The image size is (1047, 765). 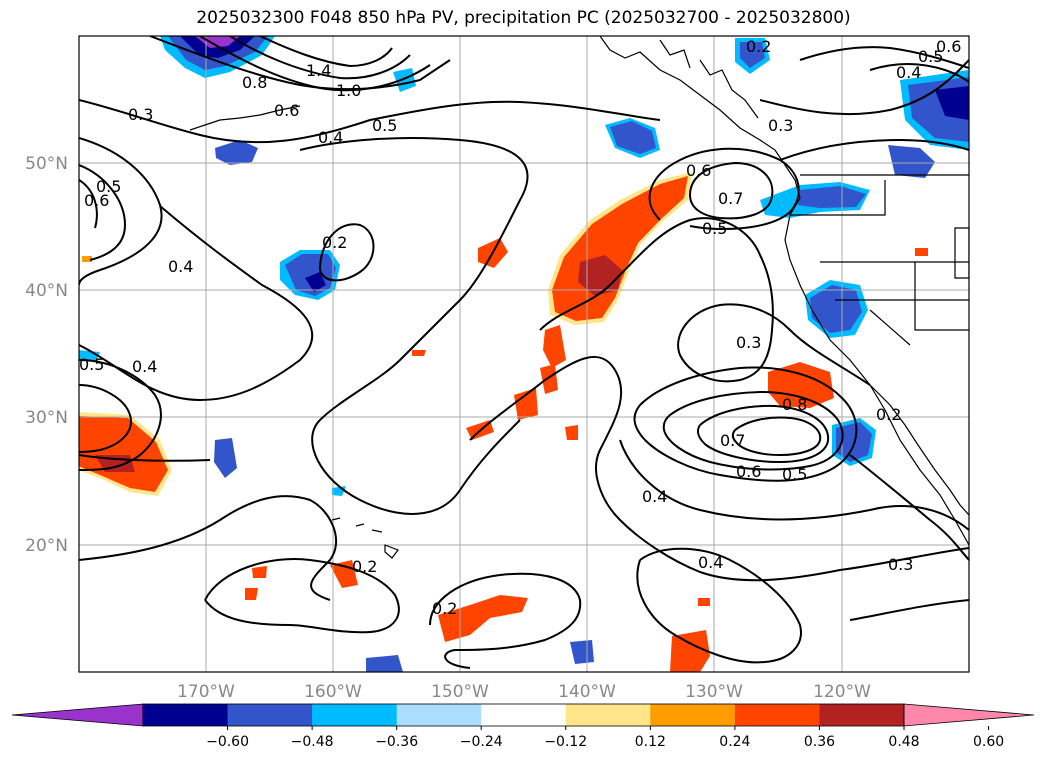 What do you see at coordinates (481, 742) in the screenshot?
I see `colorbar-tick-label: −0.24` at bounding box center [481, 742].